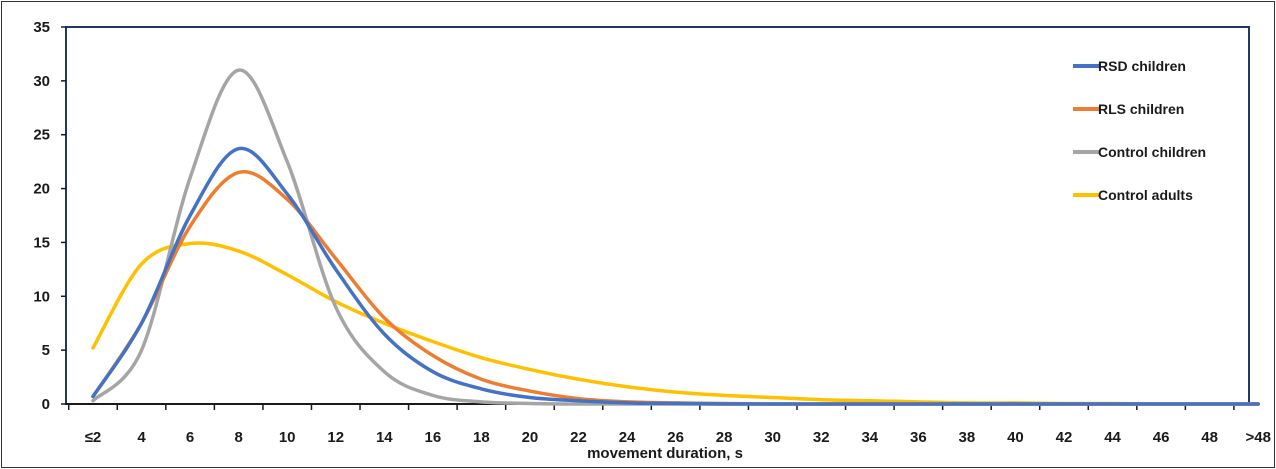 Image resolution: width=1276 pixels, height=469 pixels. I want to click on y-tick-label: 5, so click(46, 350).